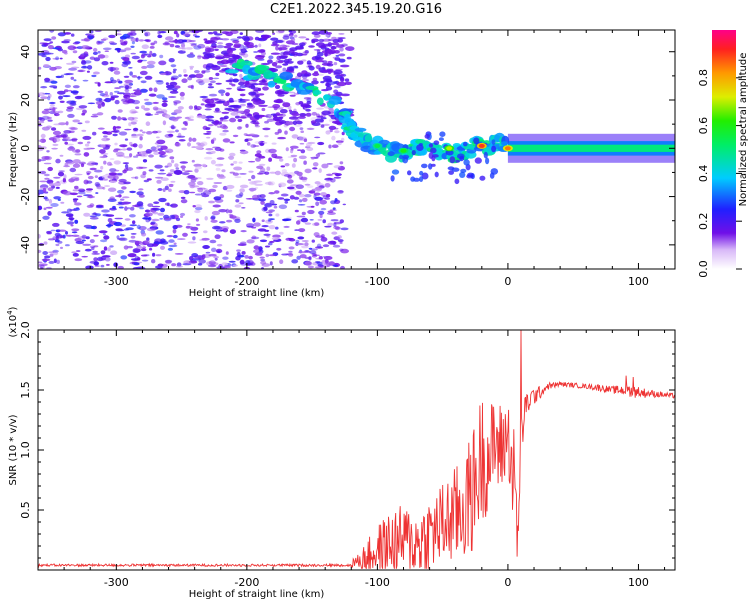  What do you see at coordinates (25, 450) in the screenshot?
I see `y-tick-label: 1.0` at bounding box center [25, 450].